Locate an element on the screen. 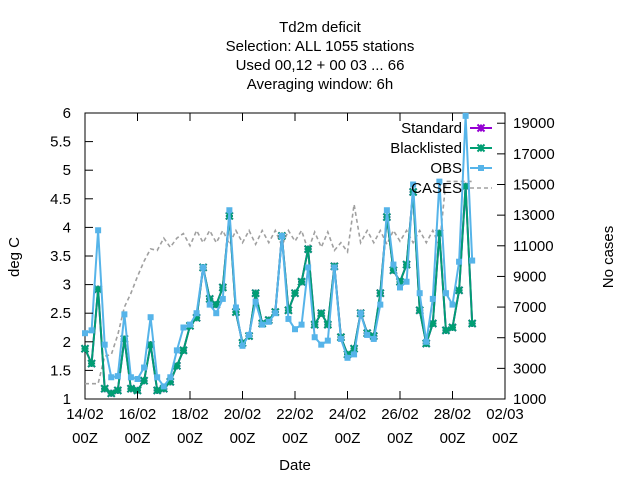 The width and height of the screenshot is (640, 480). y2-tick-label: 9000 is located at coordinates (529, 276).